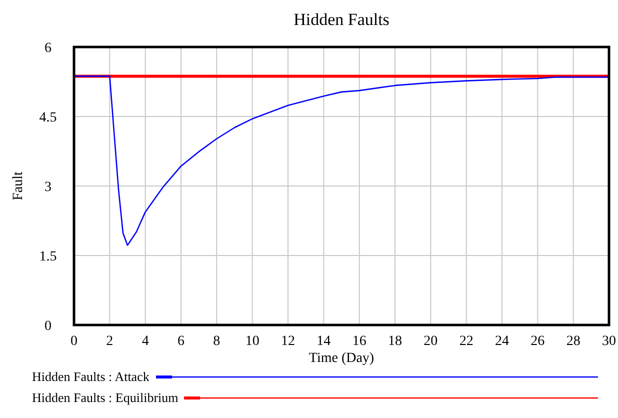  Describe the element at coordinates (91, 376) in the screenshot. I see `legend-label: Hidden Faults : Attack` at that location.